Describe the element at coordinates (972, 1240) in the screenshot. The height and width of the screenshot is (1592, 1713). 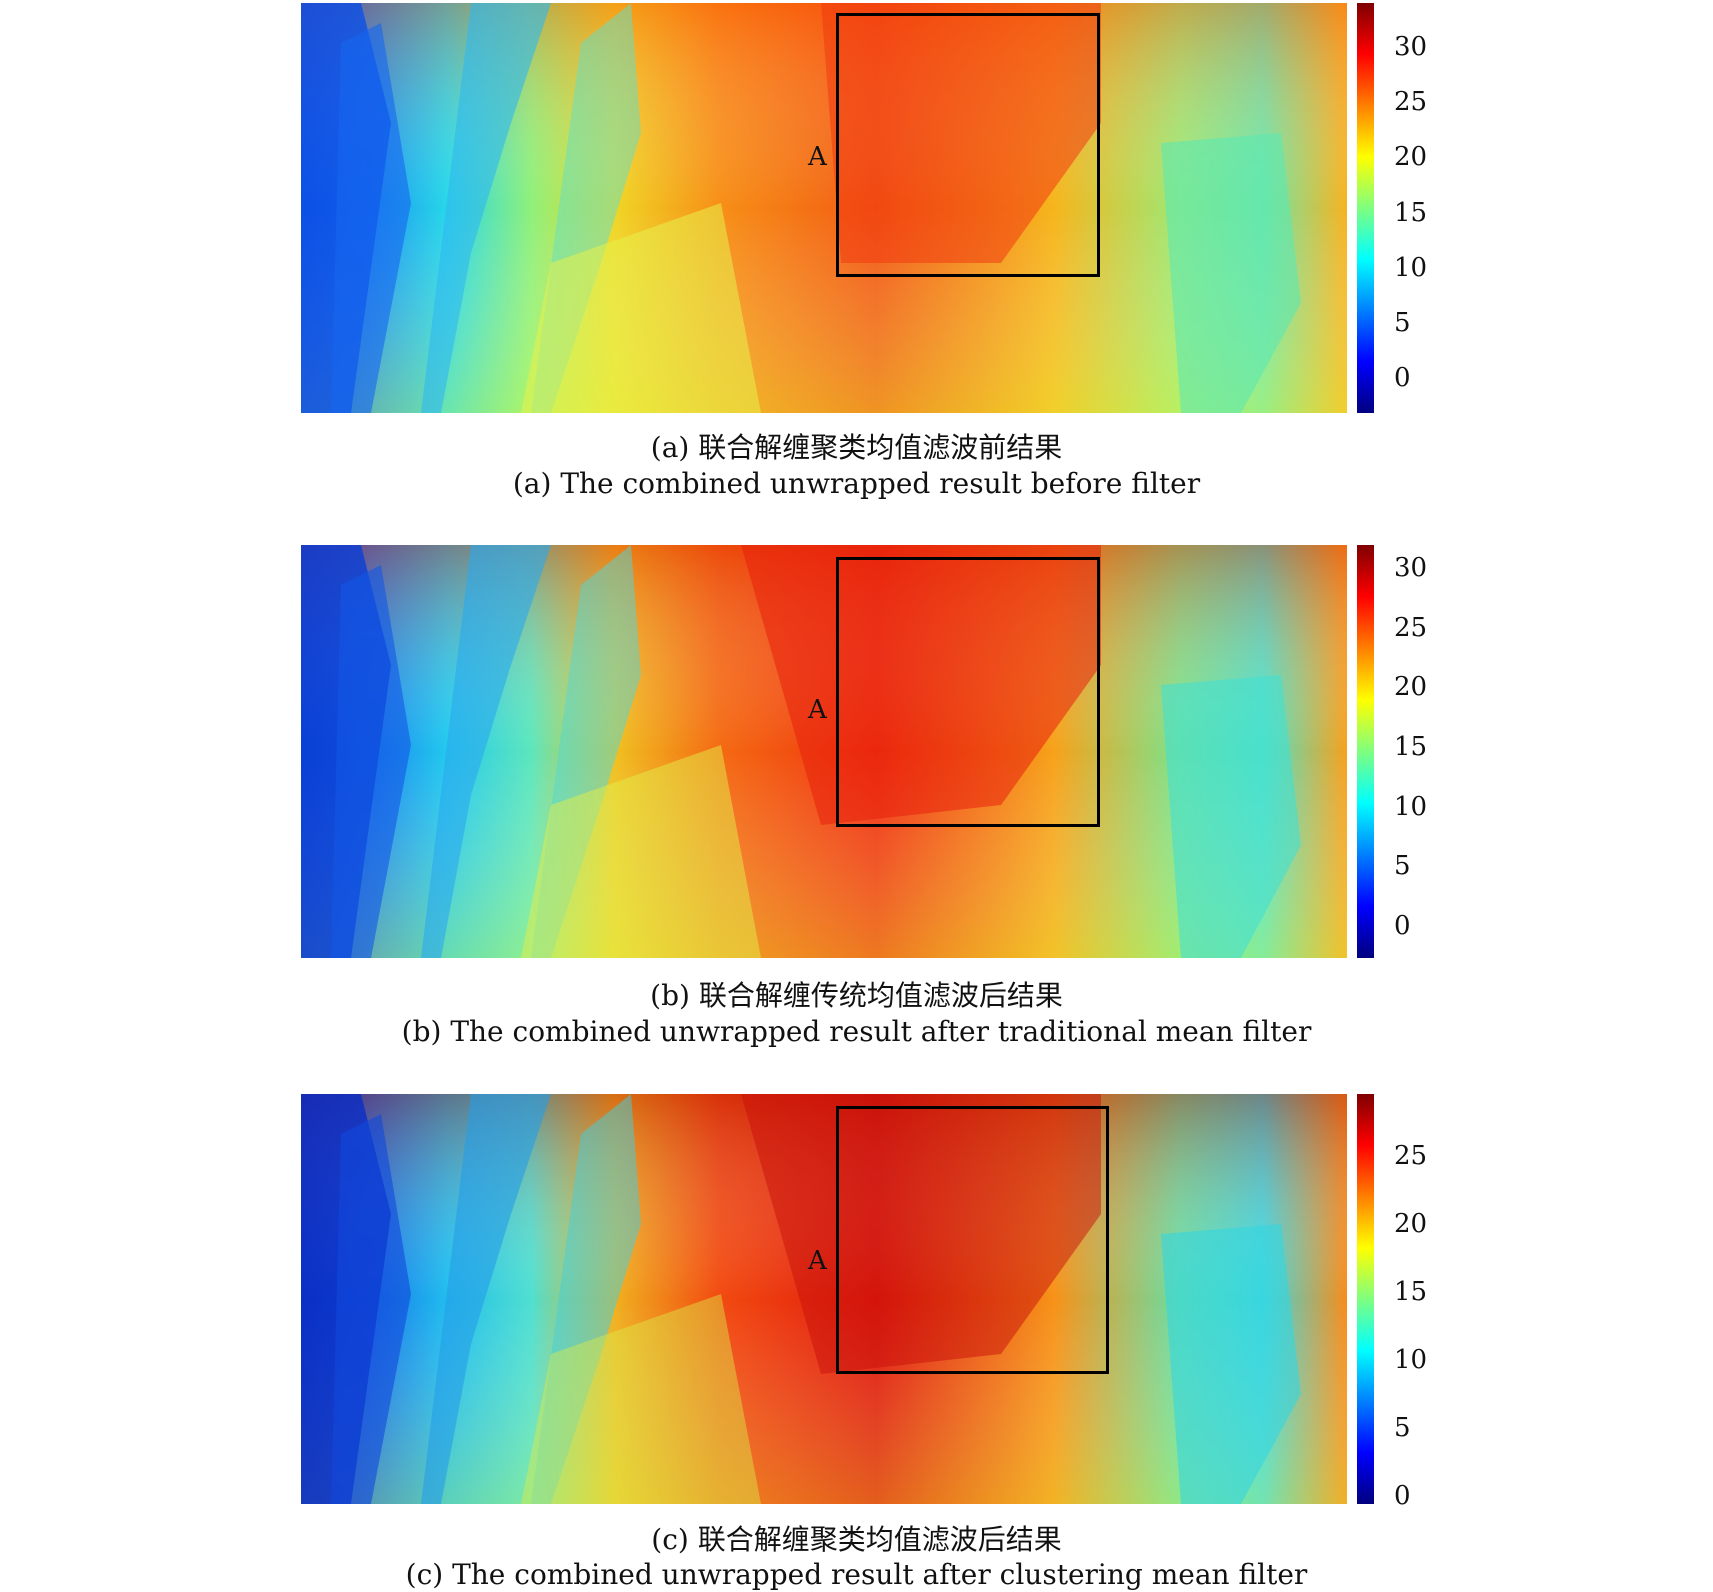
I see `region-box-c` at that location.